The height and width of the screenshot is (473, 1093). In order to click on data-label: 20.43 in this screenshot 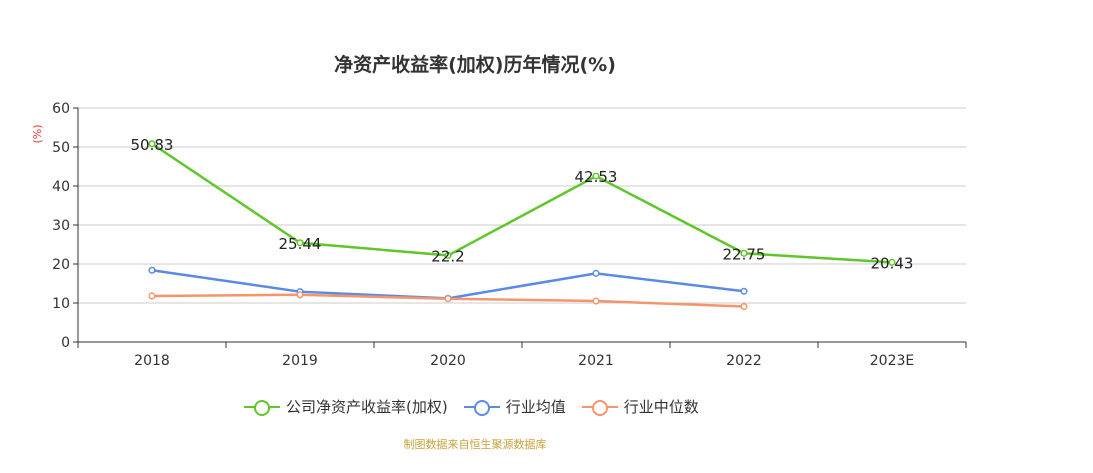, I will do `click(892, 263)`.